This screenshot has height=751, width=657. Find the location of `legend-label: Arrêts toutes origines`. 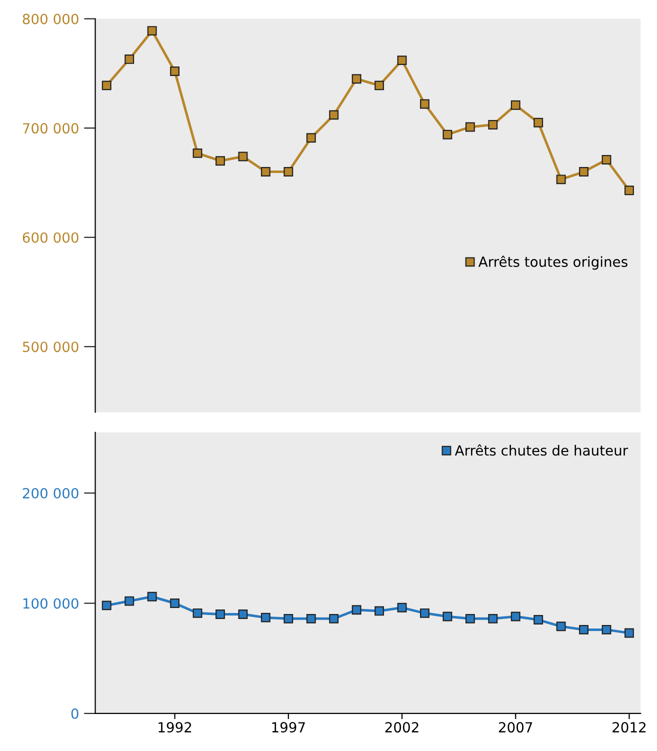

legend-label: Arrêts toutes origines is located at coordinates (553, 263).